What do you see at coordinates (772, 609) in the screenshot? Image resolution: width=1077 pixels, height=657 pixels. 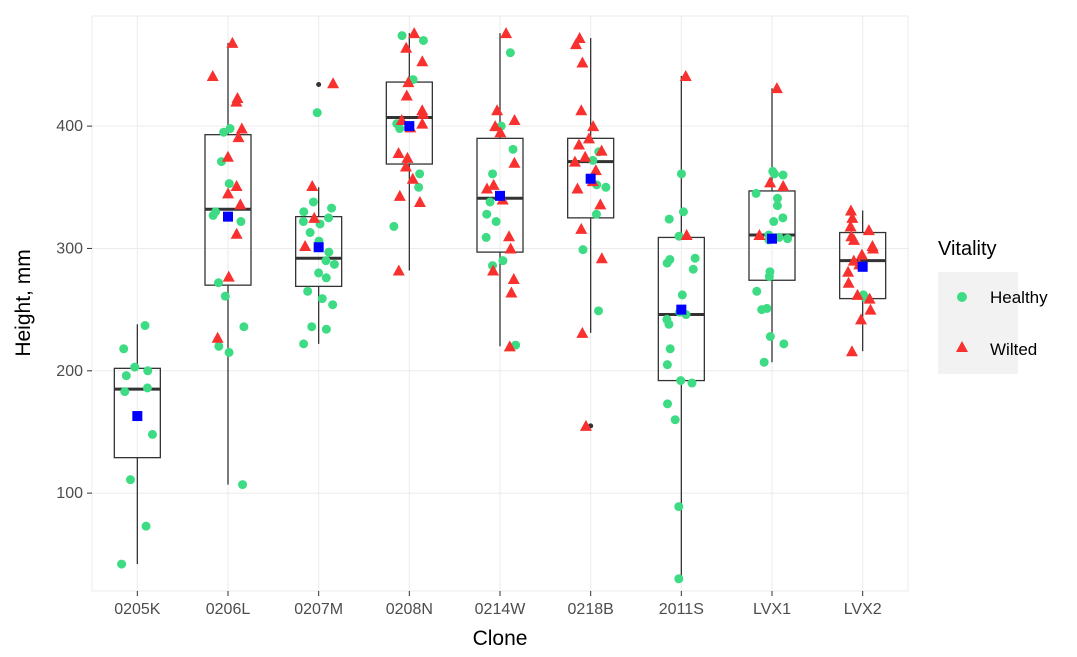 I see `x-tick-label: LVX1` at bounding box center [772, 609].